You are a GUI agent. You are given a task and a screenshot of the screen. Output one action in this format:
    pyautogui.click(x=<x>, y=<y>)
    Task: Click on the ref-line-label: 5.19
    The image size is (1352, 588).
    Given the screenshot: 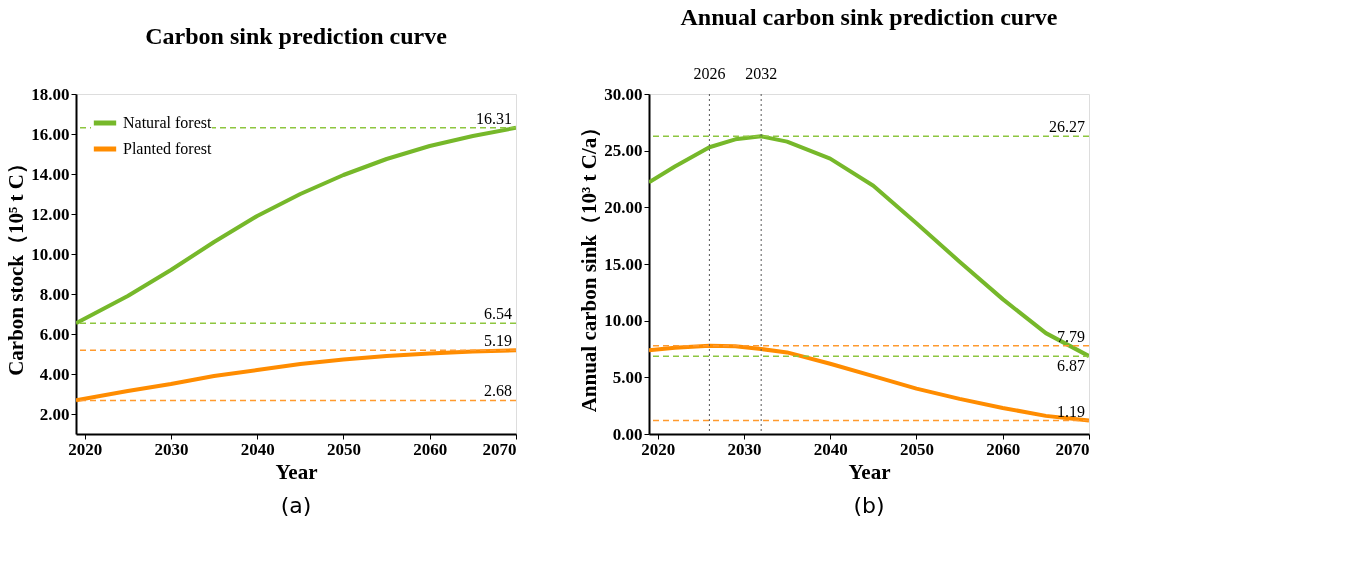 What is the action you would take?
    pyautogui.click(x=498, y=341)
    